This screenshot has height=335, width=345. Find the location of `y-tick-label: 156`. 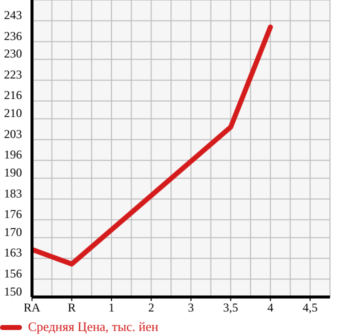

y-tick-label: 156 is located at coordinates (13, 273).